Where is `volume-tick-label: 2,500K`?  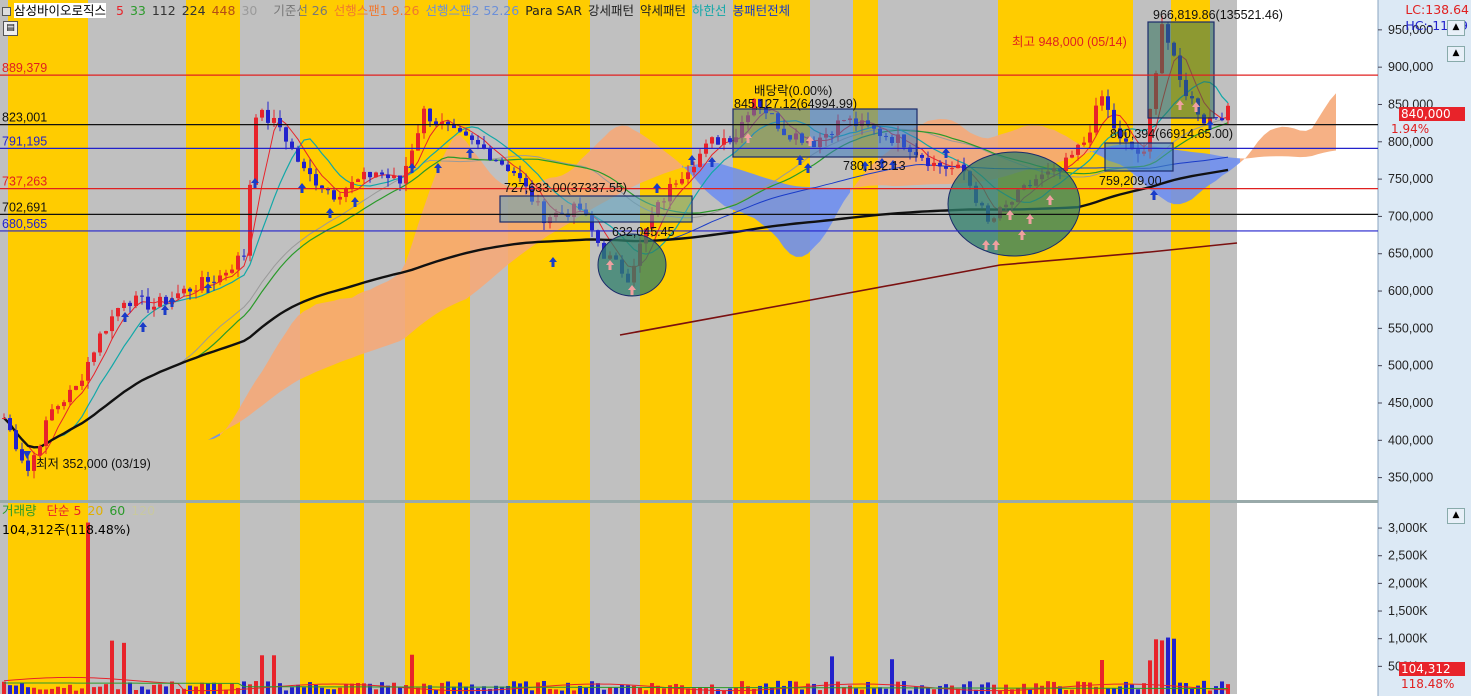 volume-tick-label: 2,500K is located at coordinates (1408, 556).